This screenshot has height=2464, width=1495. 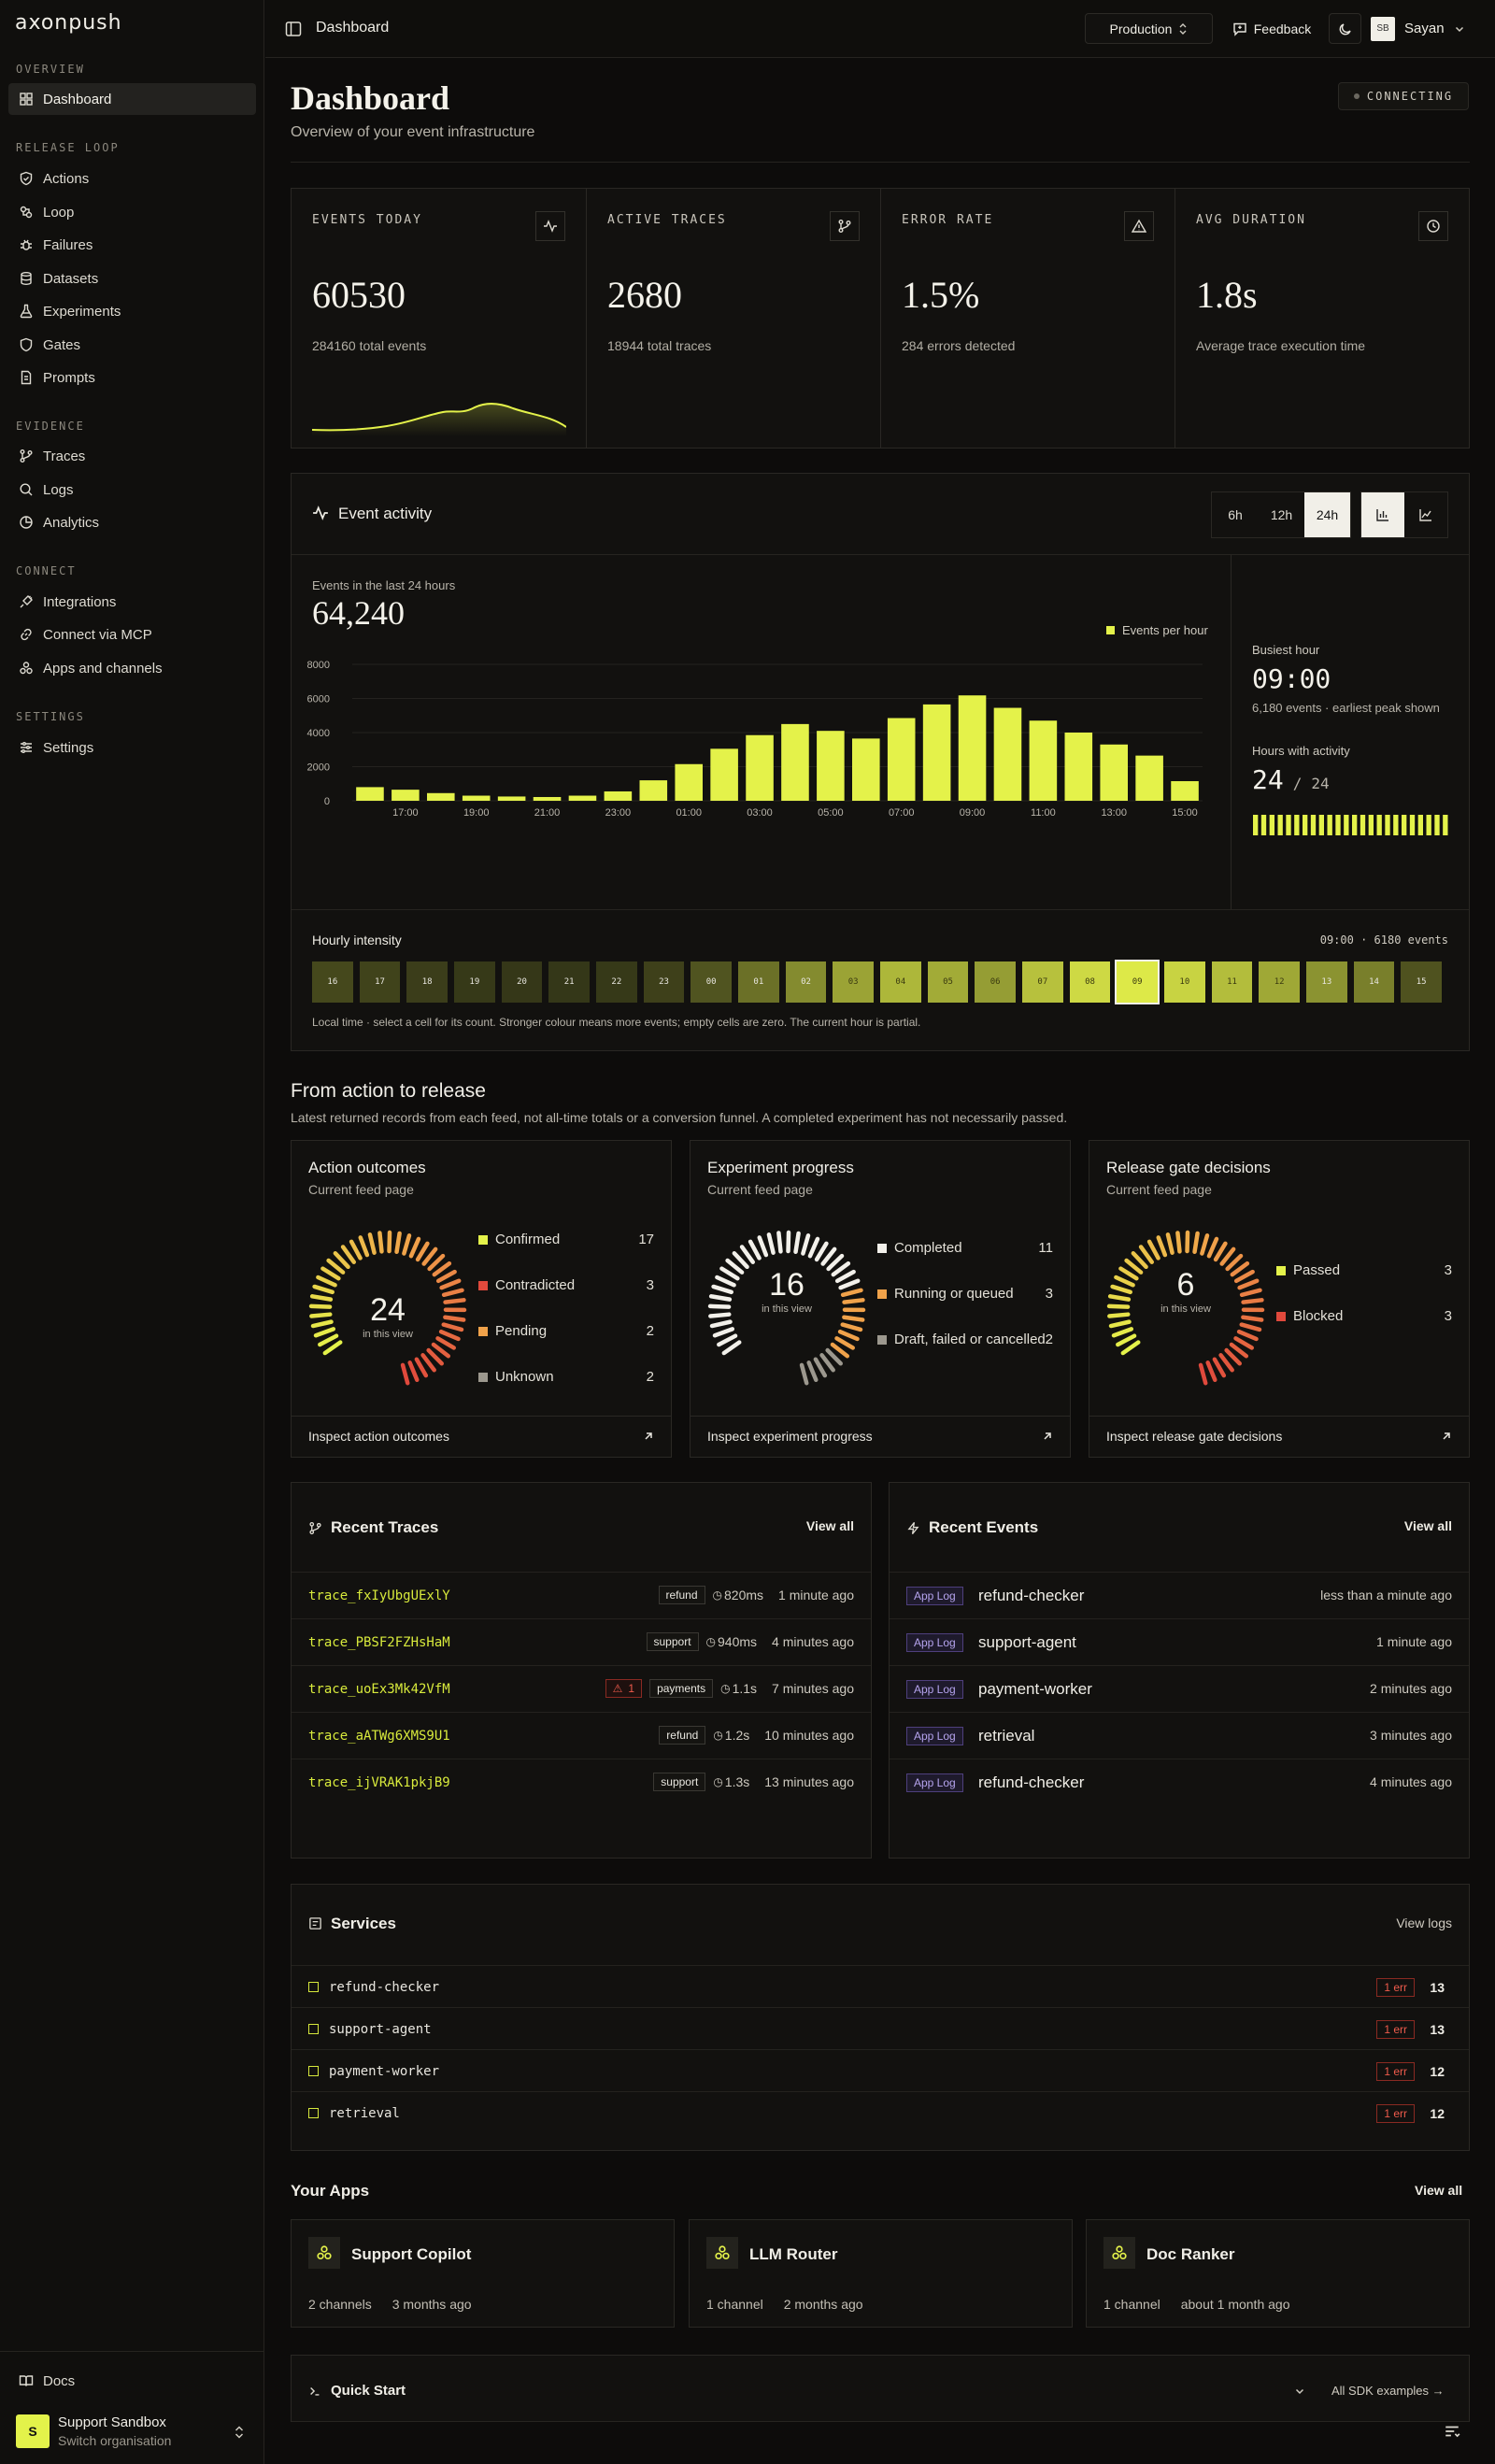 I want to click on heatmap-cell: 15, so click(x=1421, y=982).